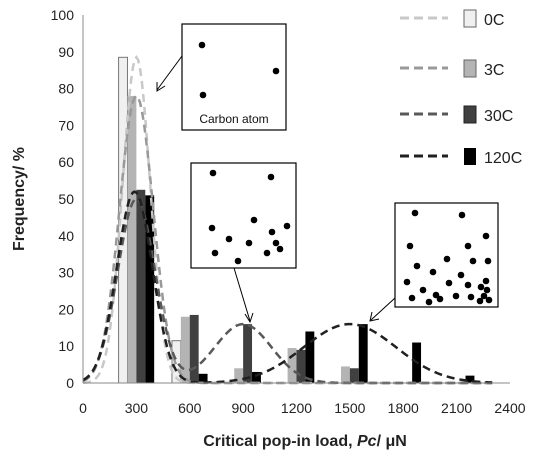 This screenshot has width=550, height=462. I want to click on inset-3-frame, so click(446, 255).